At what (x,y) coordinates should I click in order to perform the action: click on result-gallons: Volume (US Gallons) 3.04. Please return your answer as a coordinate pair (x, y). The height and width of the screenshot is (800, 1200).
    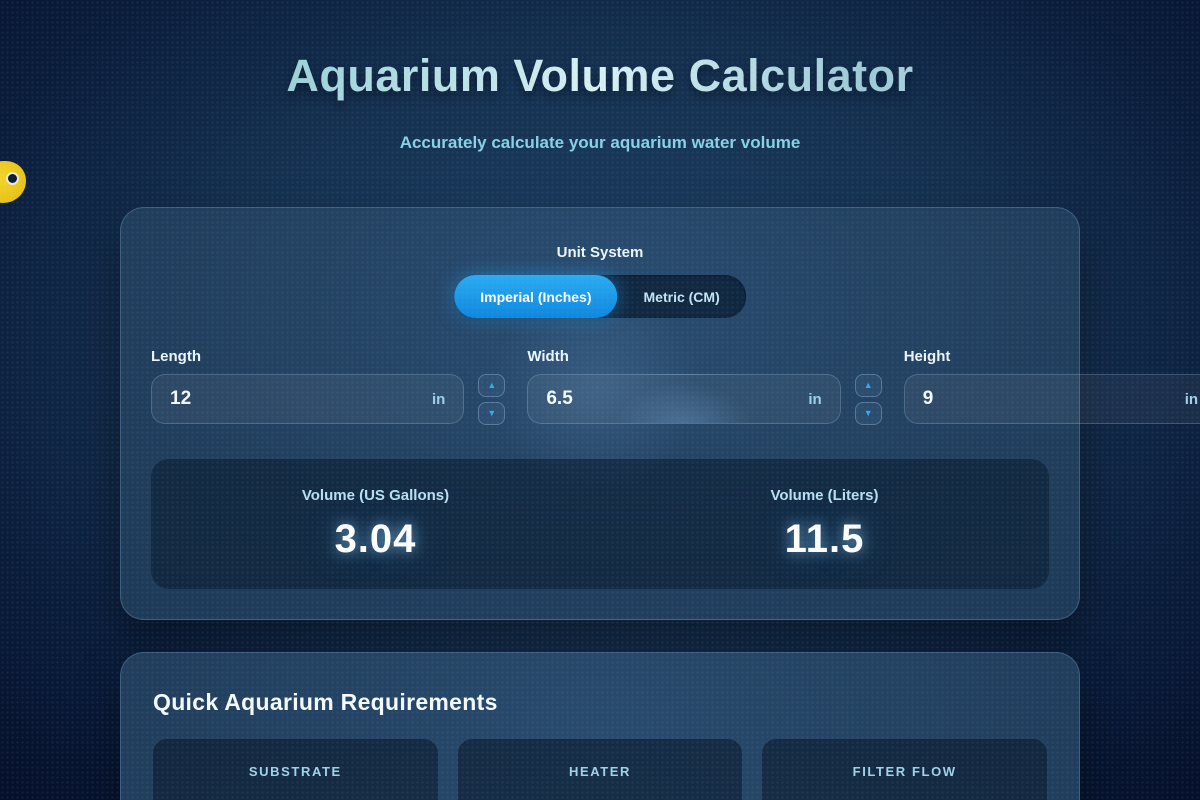
    Looking at the image, I should click on (375, 524).